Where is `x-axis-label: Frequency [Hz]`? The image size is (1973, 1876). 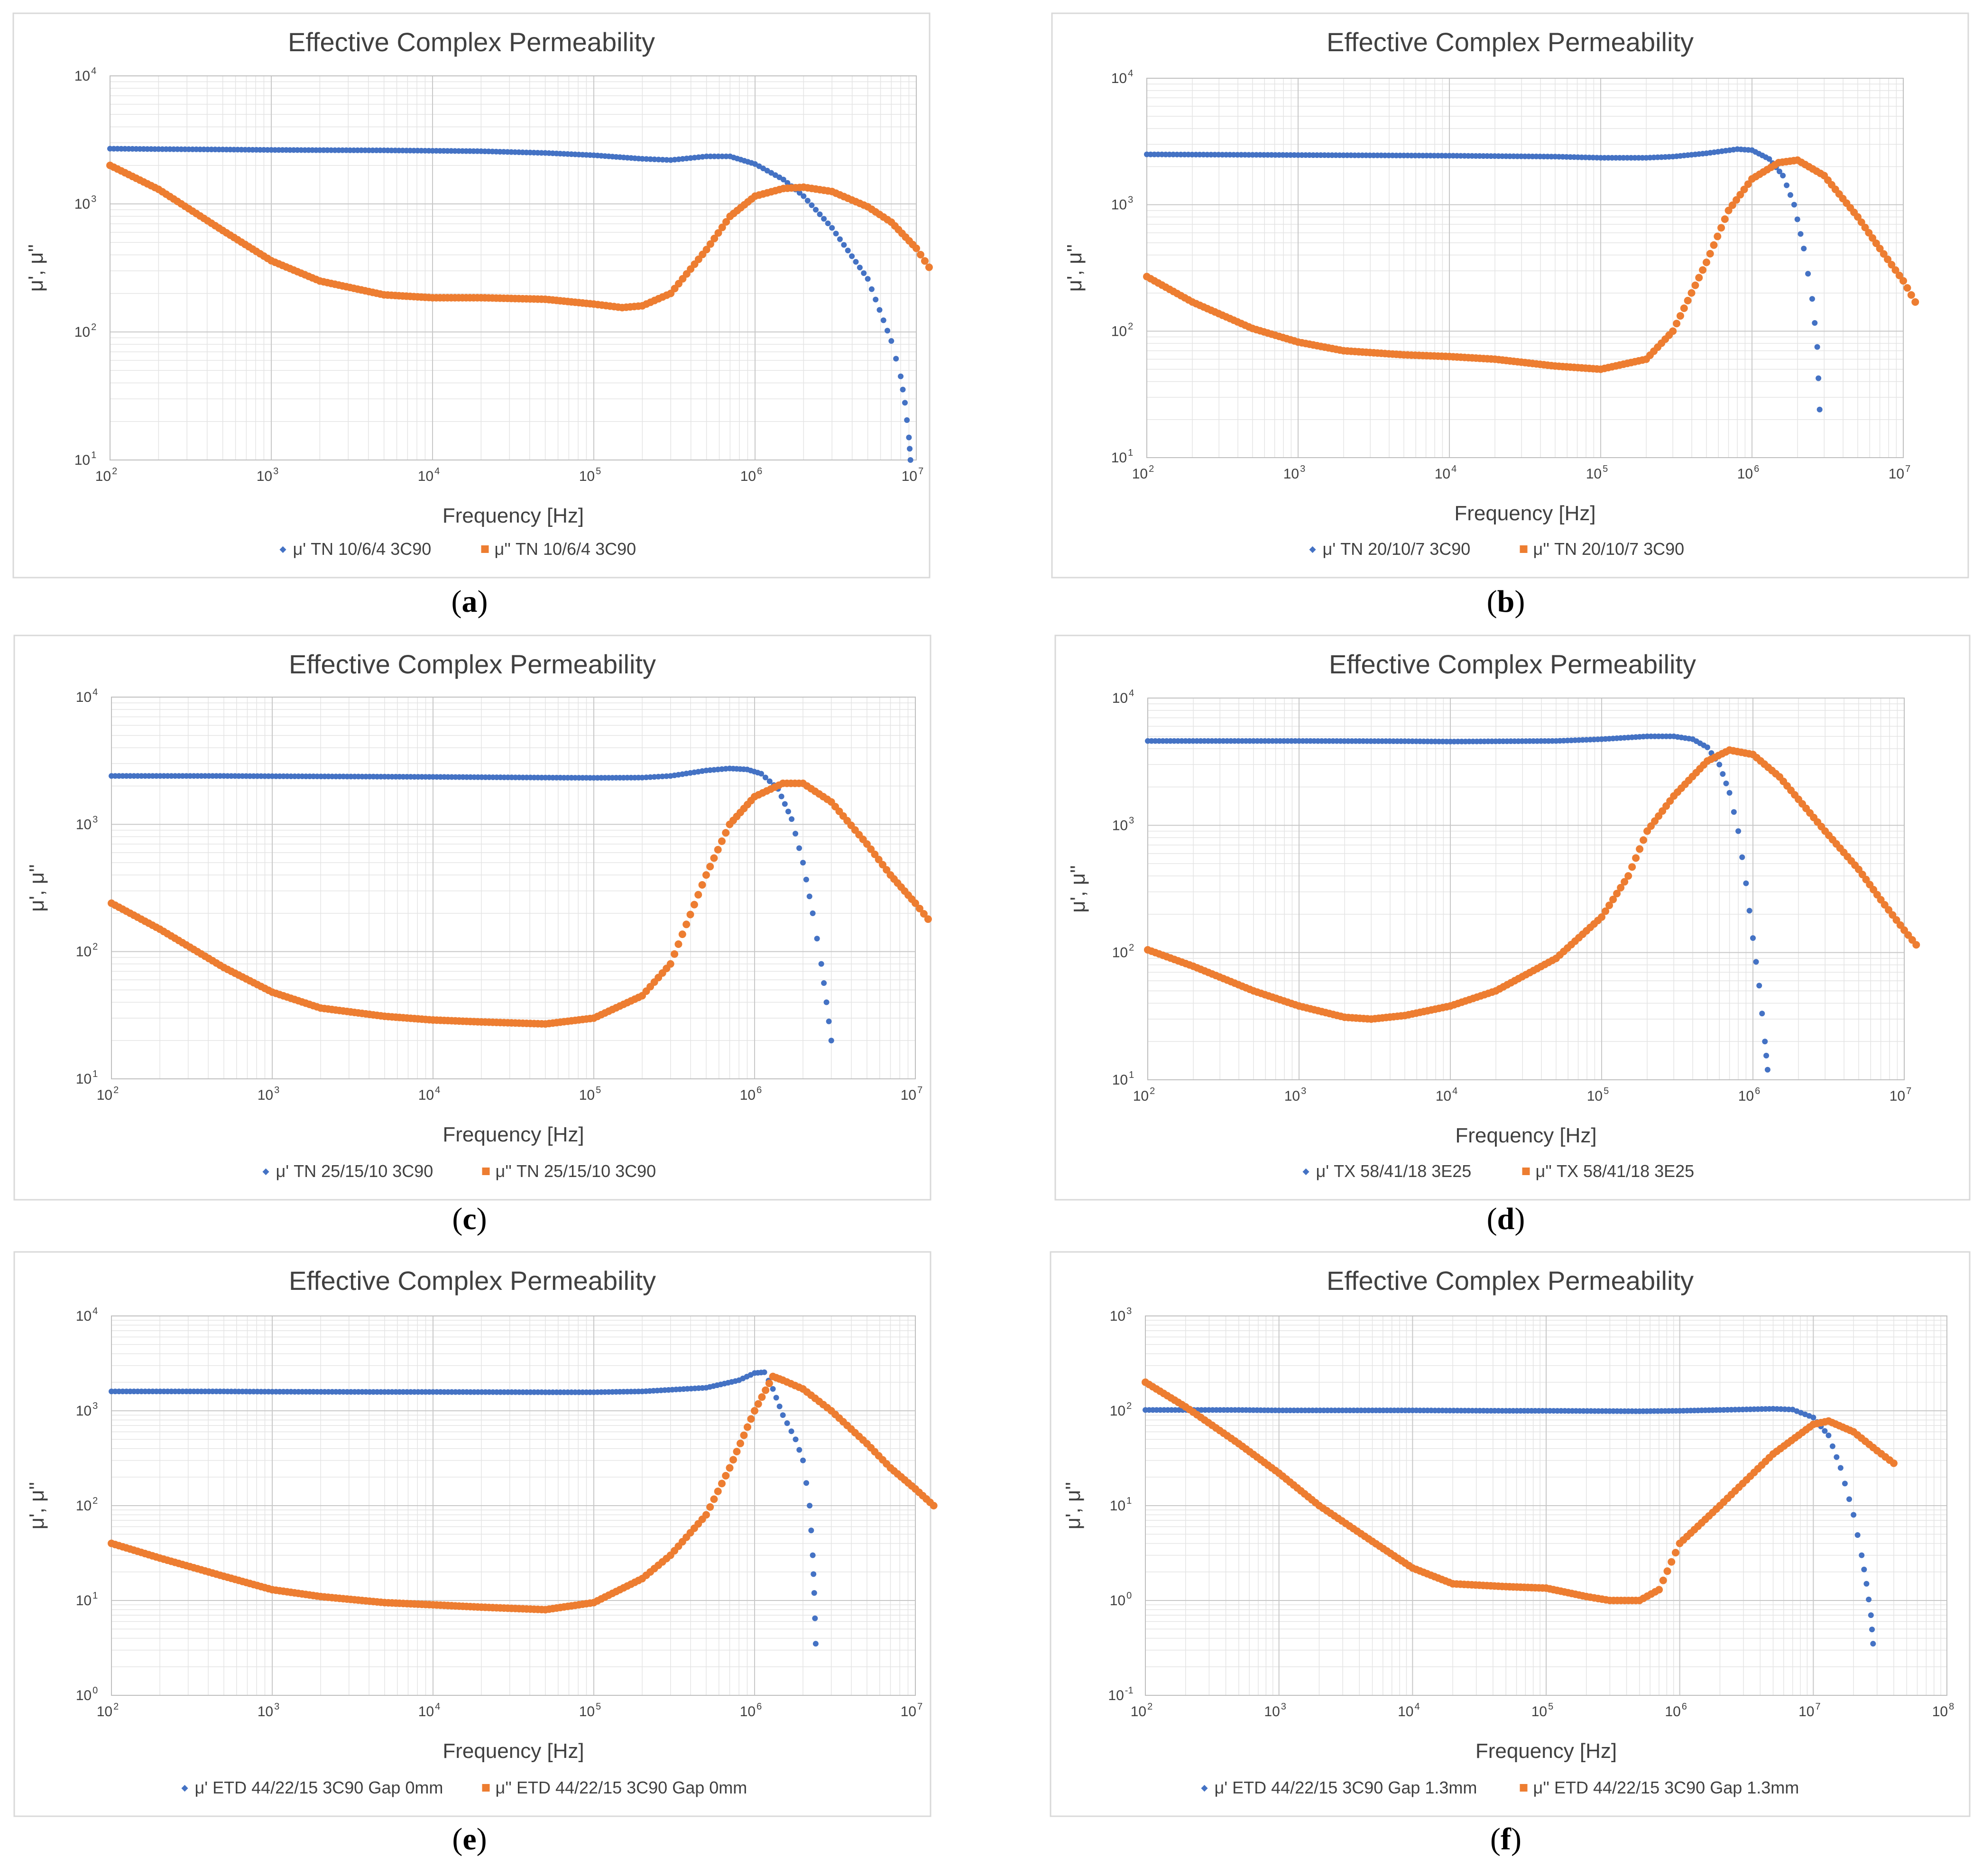 x-axis-label: Frequency [Hz] is located at coordinates (1524, 513).